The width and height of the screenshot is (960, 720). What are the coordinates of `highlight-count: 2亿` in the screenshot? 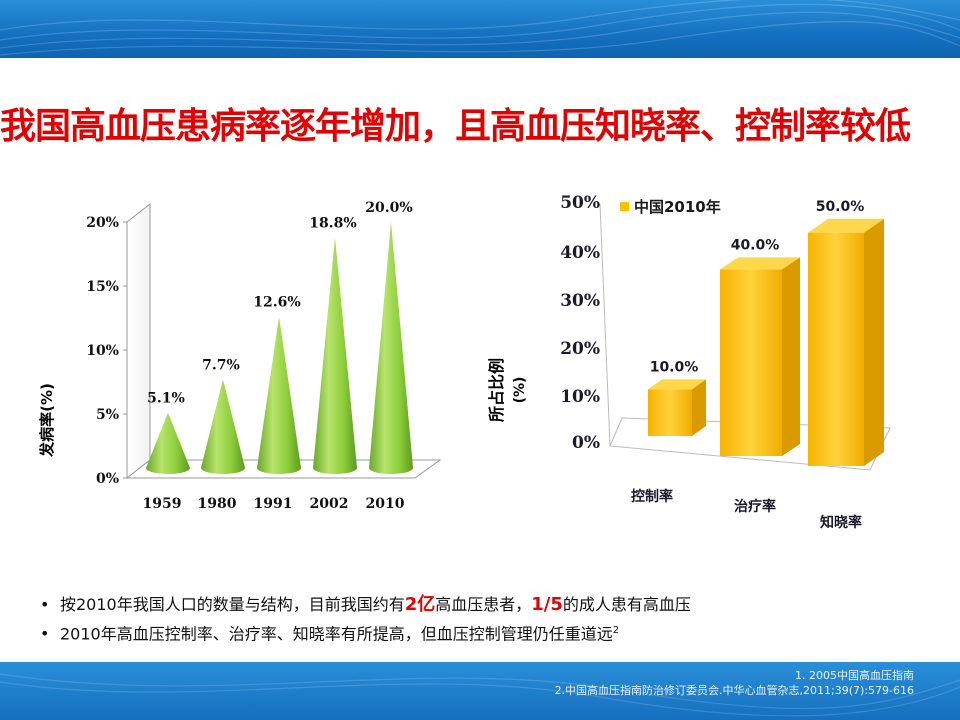 It's located at (420, 604).